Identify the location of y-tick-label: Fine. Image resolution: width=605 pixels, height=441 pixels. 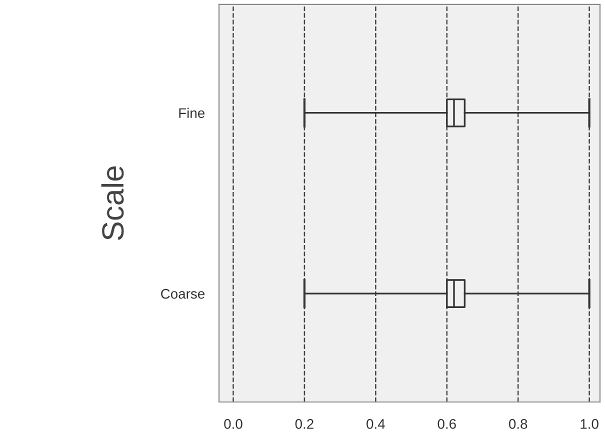
(191, 113).